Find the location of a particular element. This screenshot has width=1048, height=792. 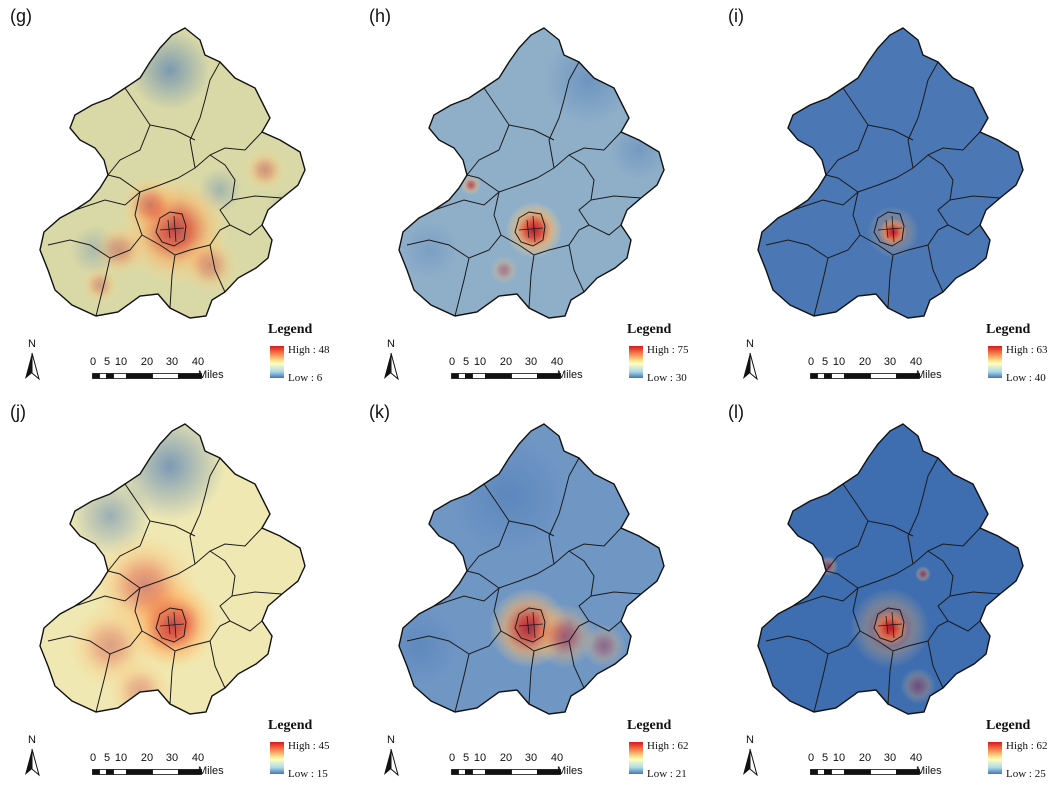

panel-label: (l) is located at coordinates (736, 412).